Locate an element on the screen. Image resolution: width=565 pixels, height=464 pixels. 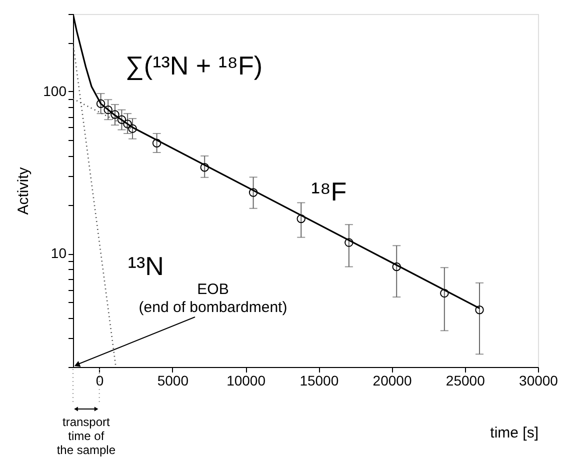
y-tick-label: 100 is located at coordinates (55, 90).